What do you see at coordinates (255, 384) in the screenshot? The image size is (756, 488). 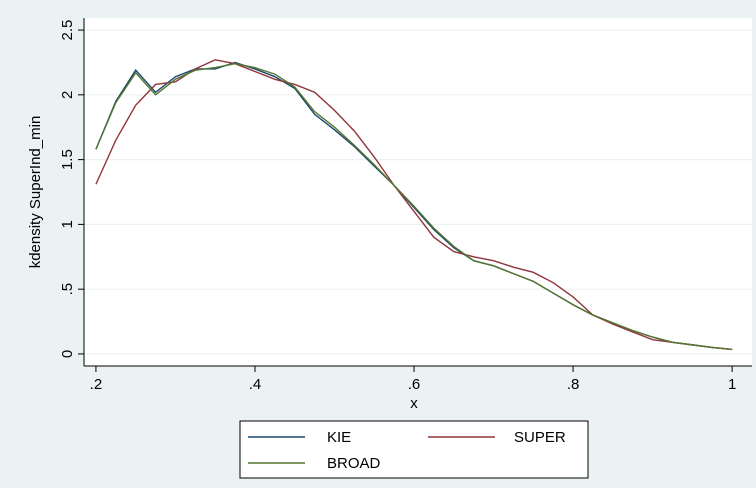 I see `x-tick-label: .4` at bounding box center [255, 384].